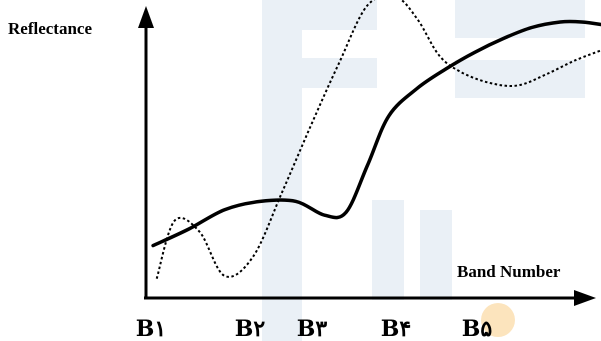 The width and height of the screenshot is (601, 341). What do you see at coordinates (250, 328) in the screenshot?
I see `x-tick-label-b2: B۲` at bounding box center [250, 328].